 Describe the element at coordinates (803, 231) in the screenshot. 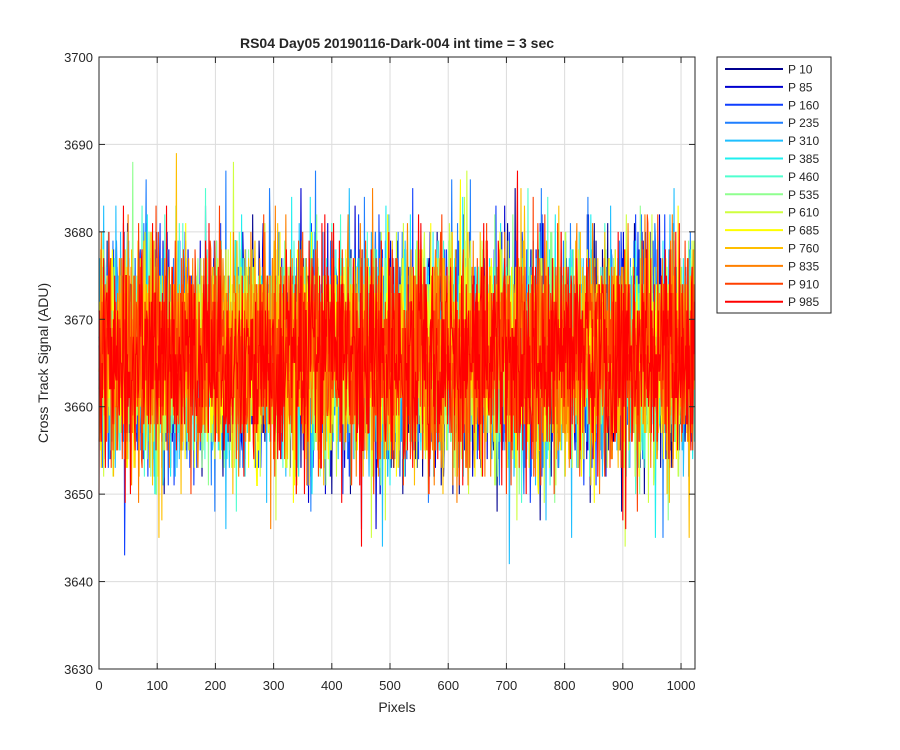

I see `legend-label: P 685` at that location.